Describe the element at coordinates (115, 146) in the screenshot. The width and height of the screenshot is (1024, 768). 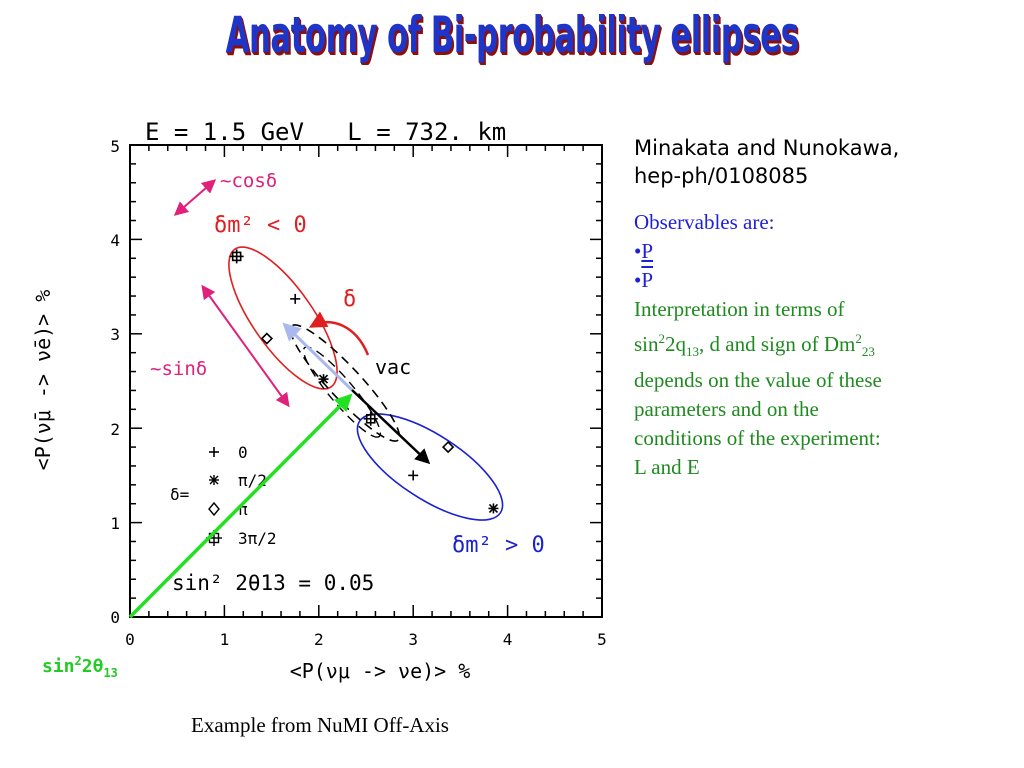
I see `y-tick-label: 5` at that location.